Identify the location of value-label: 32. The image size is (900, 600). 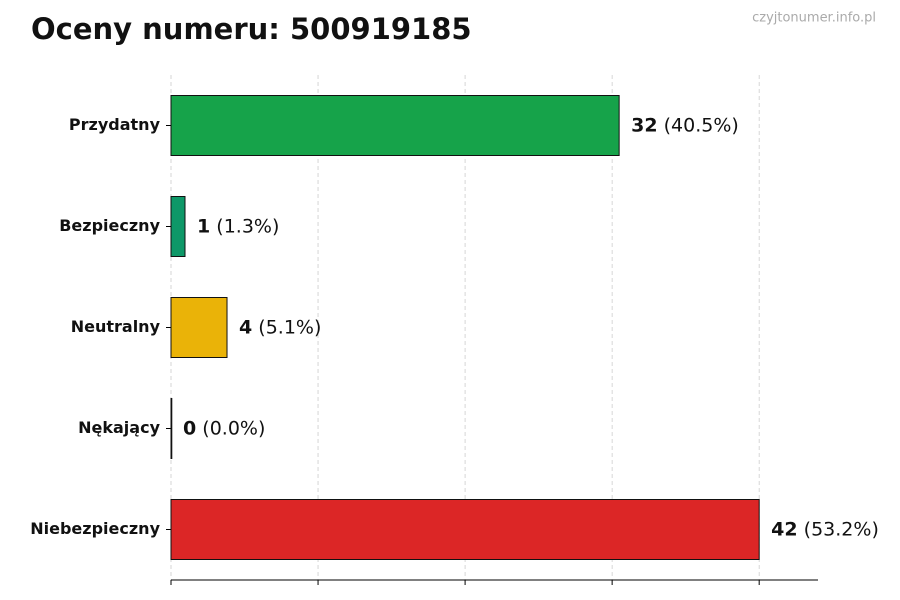
(644, 125).